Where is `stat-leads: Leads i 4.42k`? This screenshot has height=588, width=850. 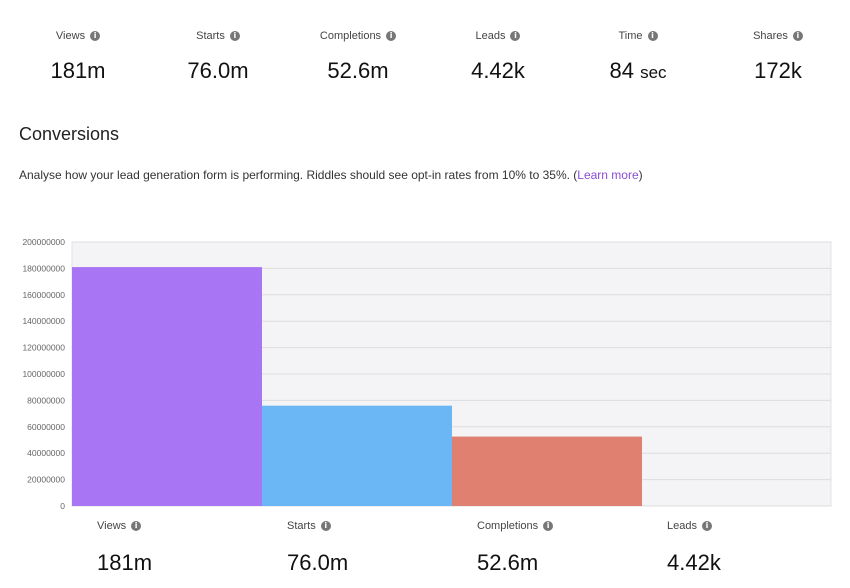
stat-leads: Leads i 4.42k is located at coordinates (498, 56).